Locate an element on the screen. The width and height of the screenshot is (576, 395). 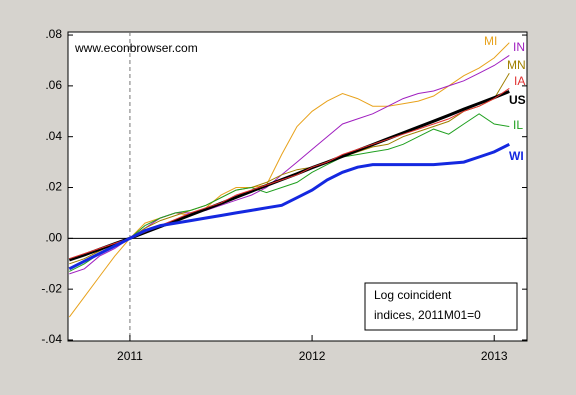
x-tick-label: 2011 is located at coordinates (130, 356).